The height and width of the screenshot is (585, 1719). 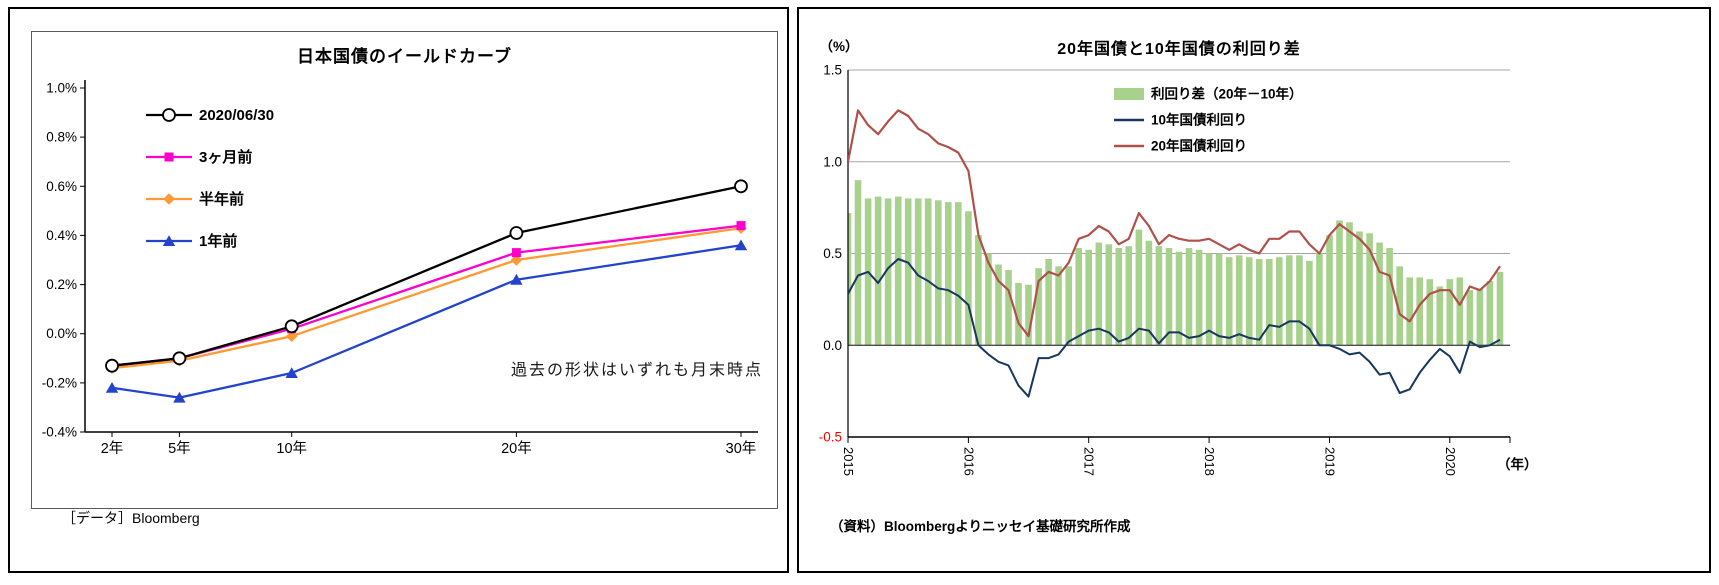 What do you see at coordinates (225, 157) in the screenshot?
I see `svg-text: 3ヶ月前` at bounding box center [225, 157].